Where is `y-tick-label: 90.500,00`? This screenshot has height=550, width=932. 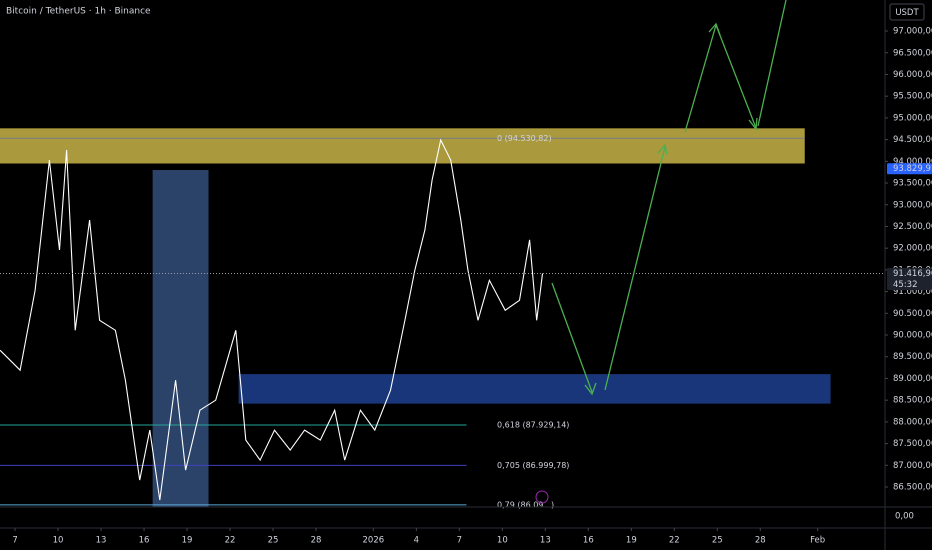
y-tick-label: 90.500,00 is located at coordinates (912, 314).